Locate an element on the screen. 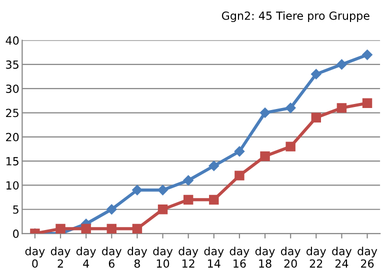 The width and height of the screenshot is (389, 278). x-tick-label: day 18 is located at coordinates (265, 257).